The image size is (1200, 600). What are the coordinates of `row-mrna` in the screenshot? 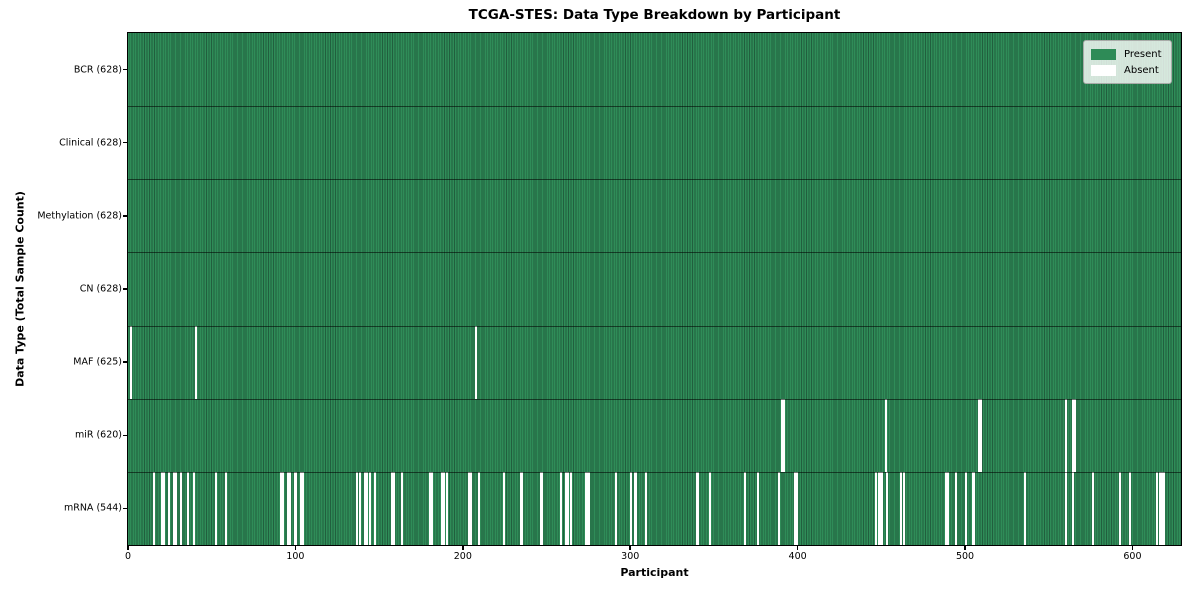 It's located at (654, 508).